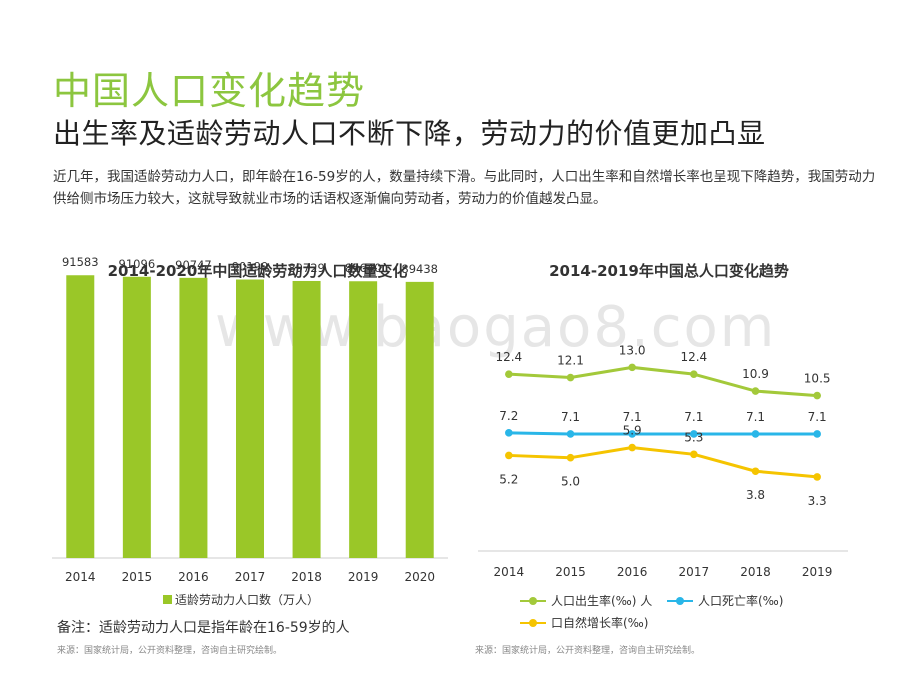  I want to click on bar-x-tick-label: 2017, so click(250, 577).